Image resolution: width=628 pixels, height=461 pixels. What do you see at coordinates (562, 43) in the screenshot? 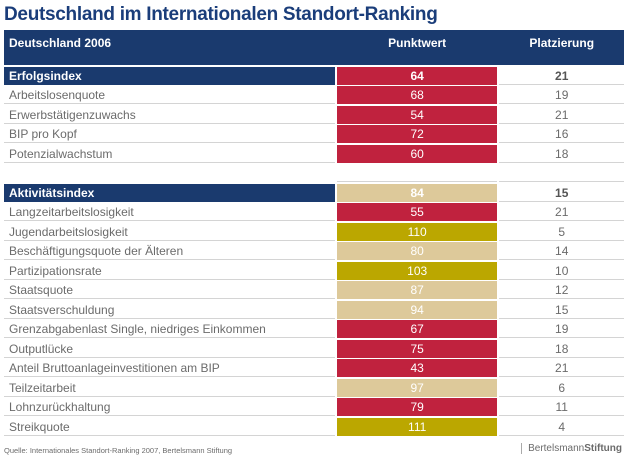
I see `header-rank: Platzierung` at bounding box center [562, 43].